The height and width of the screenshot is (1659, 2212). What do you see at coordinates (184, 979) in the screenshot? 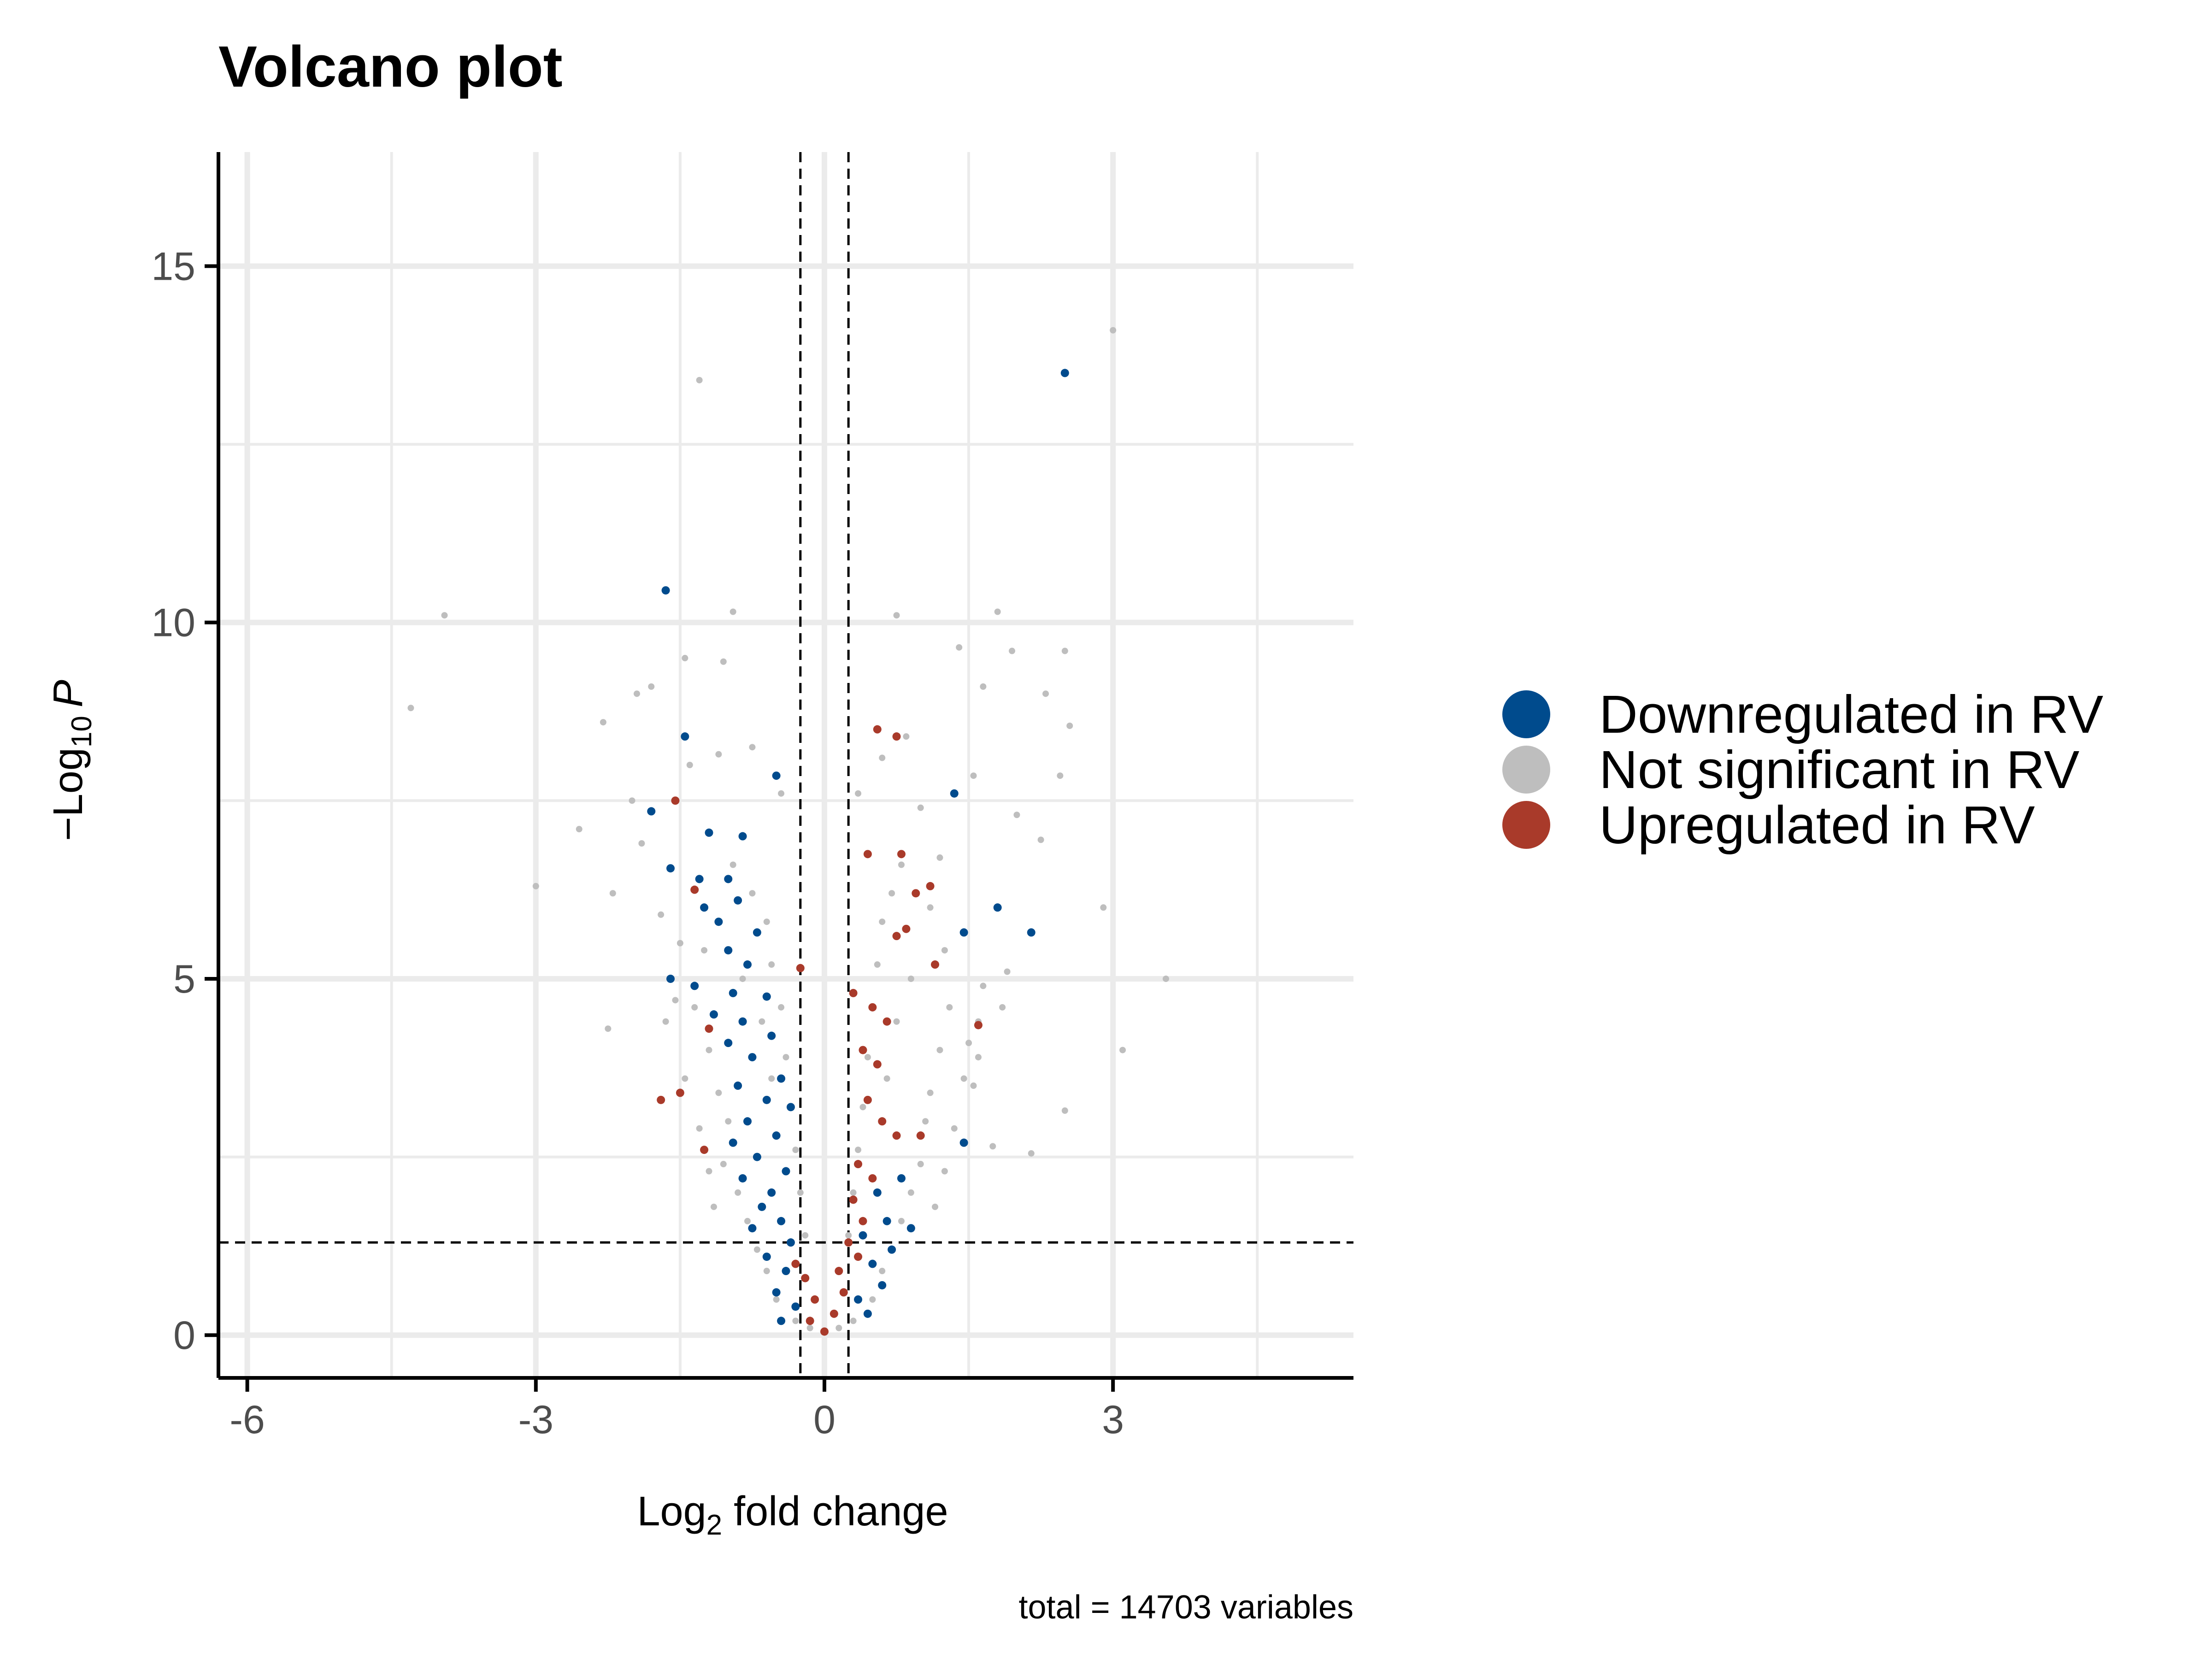
I see `y-tick-label: 5` at bounding box center [184, 979].